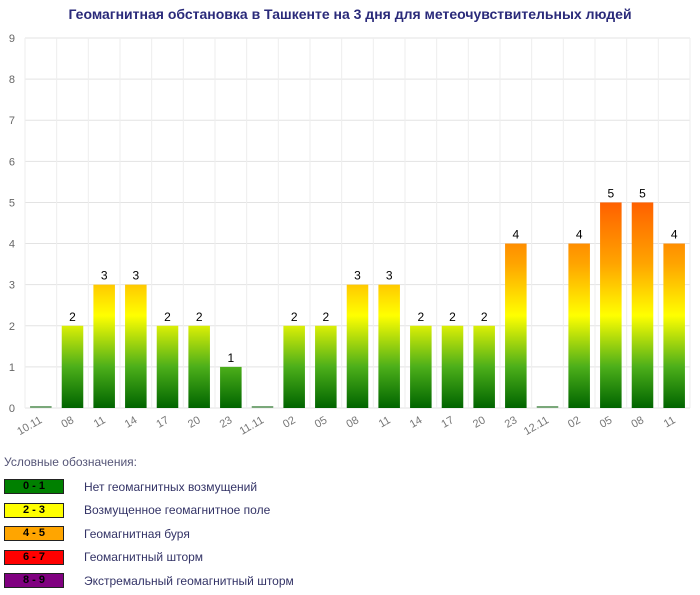 This screenshot has width=700, height=595. What do you see at coordinates (214, 534) in the screenshot?
I see `legend-item-storm: 4 - 5 Геомагнитная буря` at bounding box center [214, 534].